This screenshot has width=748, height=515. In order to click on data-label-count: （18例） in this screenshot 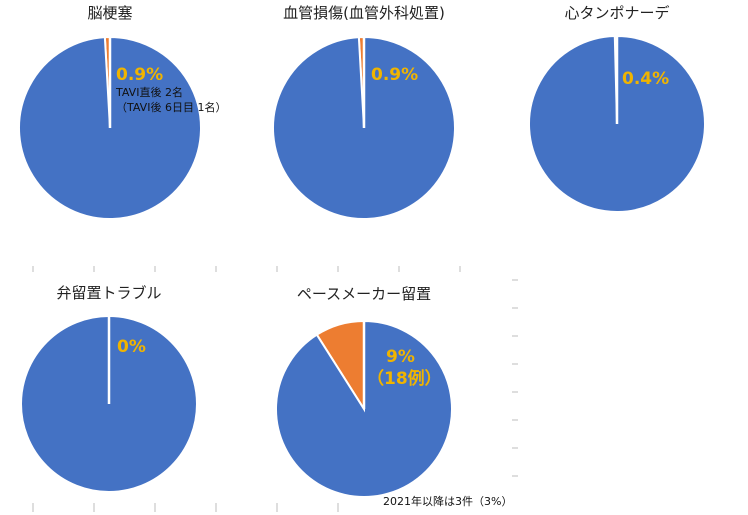, I will do `click(404, 378)`.